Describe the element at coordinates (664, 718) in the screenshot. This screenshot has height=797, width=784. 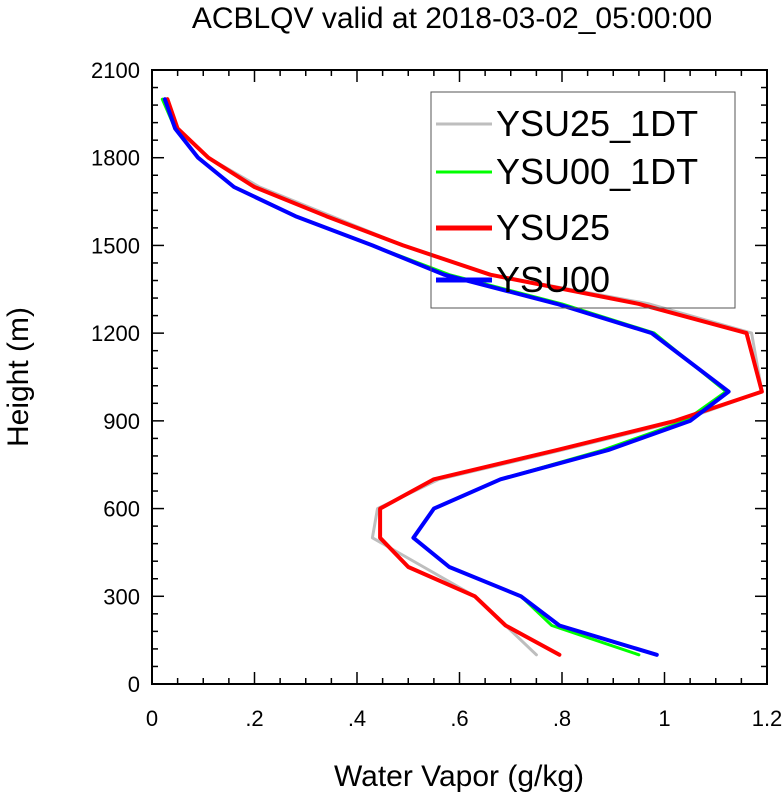
I see `x-tick-label: 1` at that location.